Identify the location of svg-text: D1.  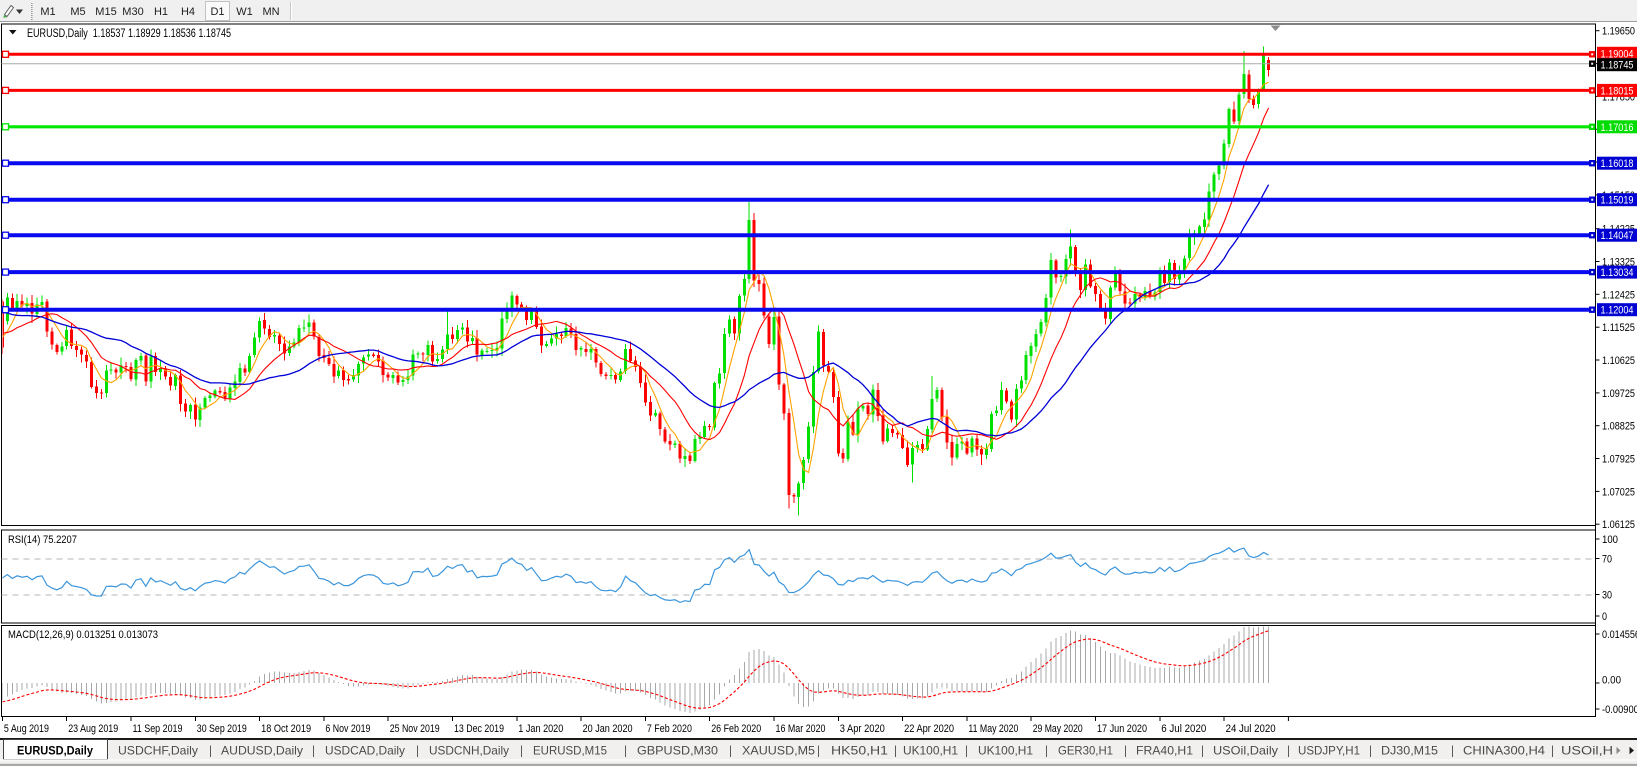
(217, 12).